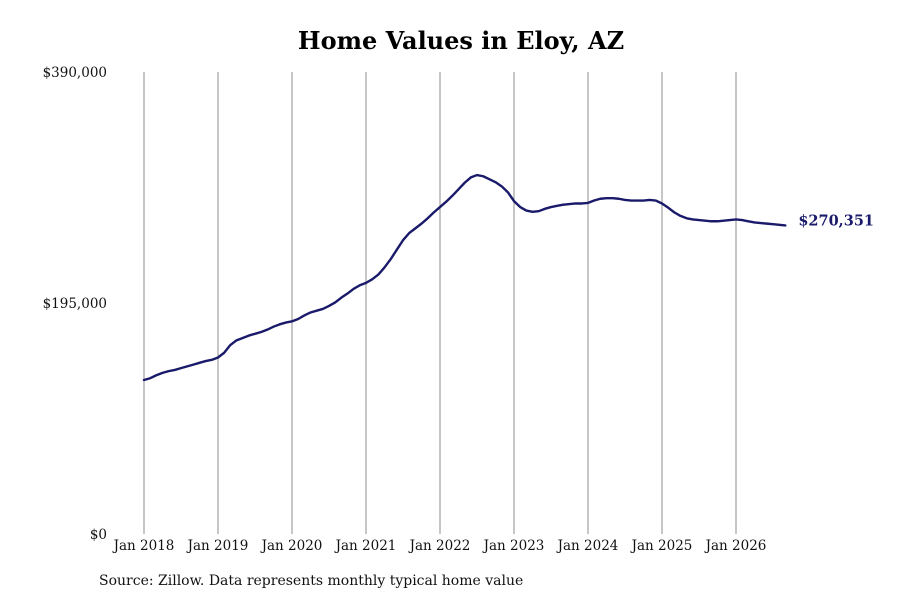  What do you see at coordinates (735, 546) in the screenshot?
I see `x-tick-label: Jan 2026` at bounding box center [735, 546].